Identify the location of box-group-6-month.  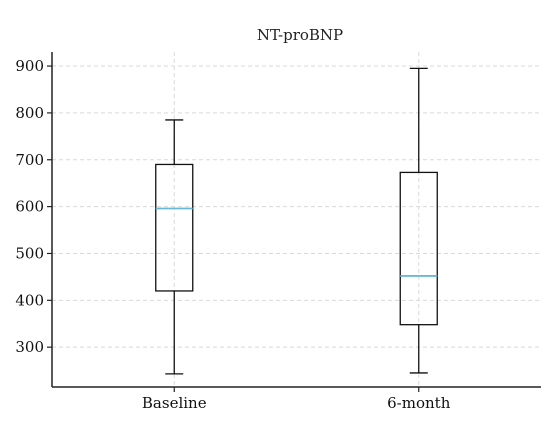
(418, 220).